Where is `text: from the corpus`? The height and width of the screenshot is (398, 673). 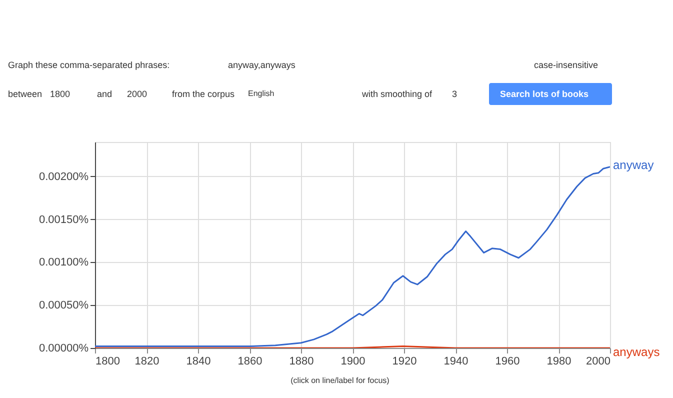
text: from the corpus is located at coordinates (204, 94).